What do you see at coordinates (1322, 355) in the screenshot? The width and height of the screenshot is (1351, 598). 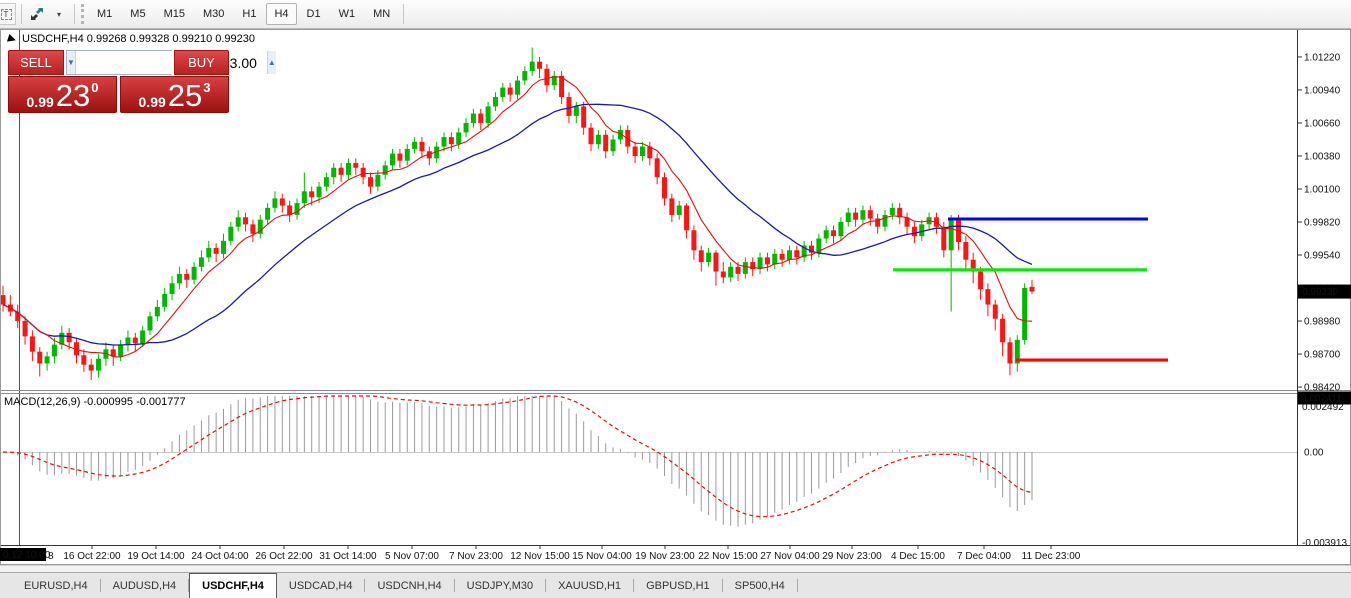 I see `svg-text: 0.98700` at bounding box center [1322, 355].